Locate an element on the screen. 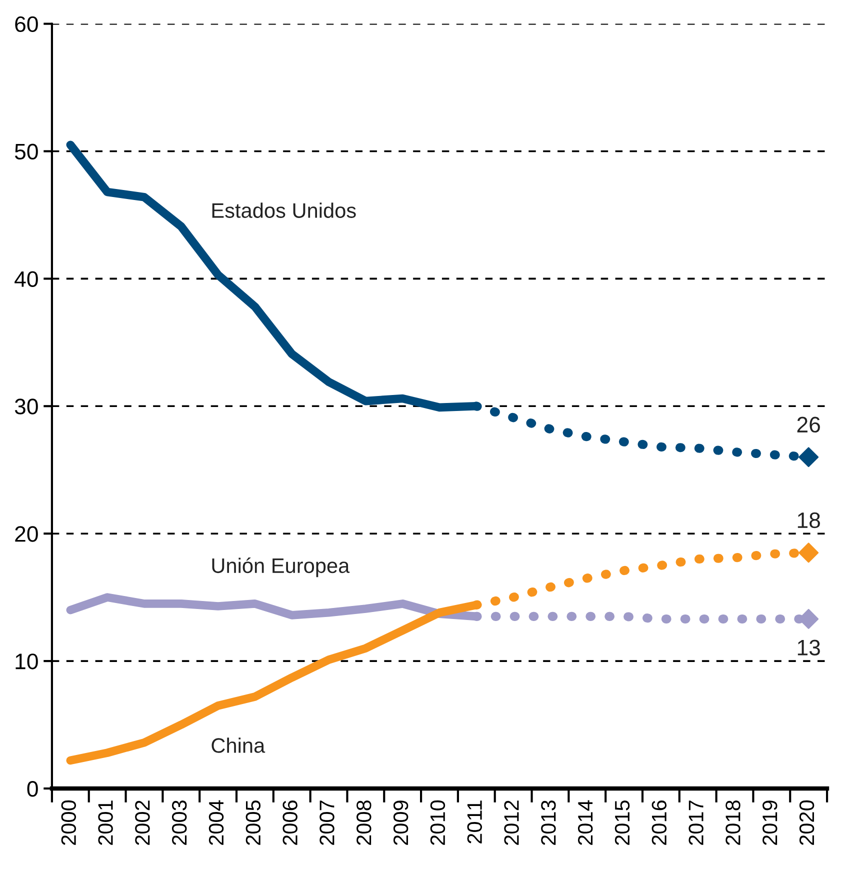 The width and height of the screenshot is (866, 881). x-tick-label: 2009 is located at coordinates (400, 822).